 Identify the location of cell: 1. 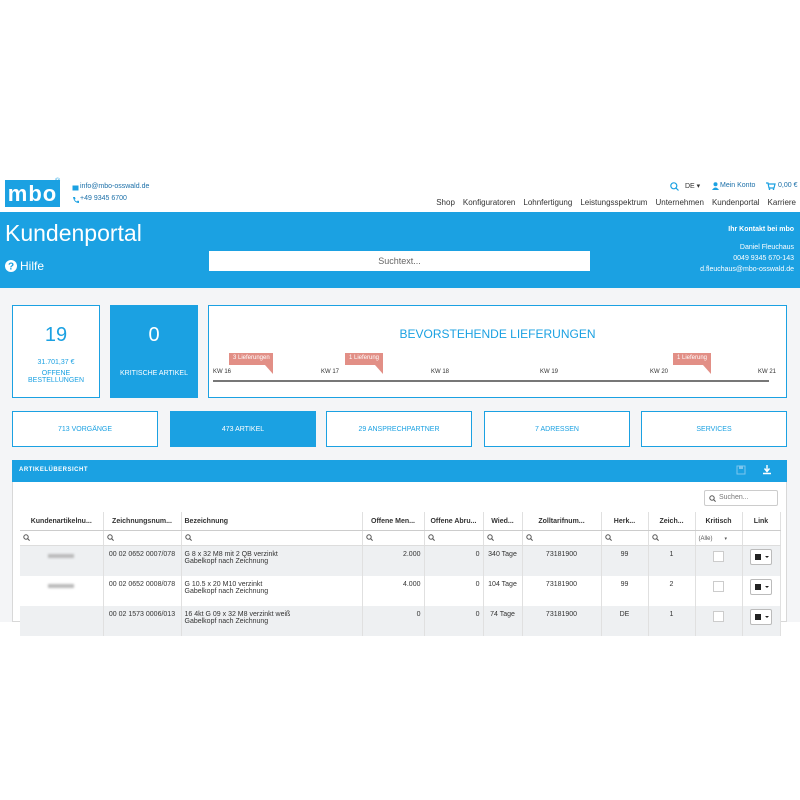
(672, 560).